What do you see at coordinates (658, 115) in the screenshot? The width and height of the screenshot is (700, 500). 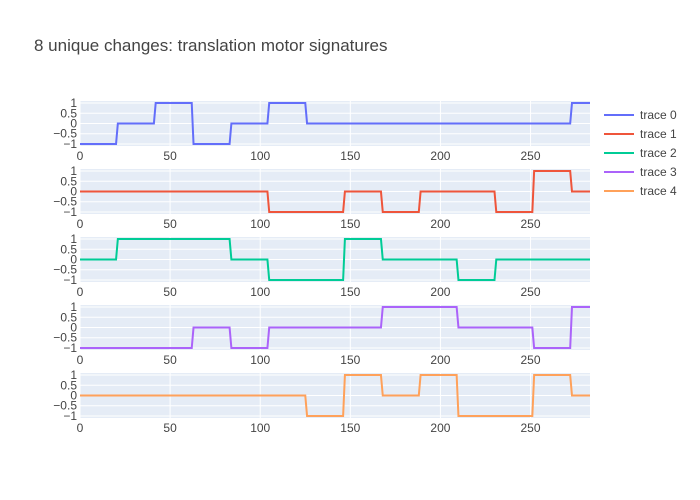 I see `legend-label: trace 0` at bounding box center [658, 115].